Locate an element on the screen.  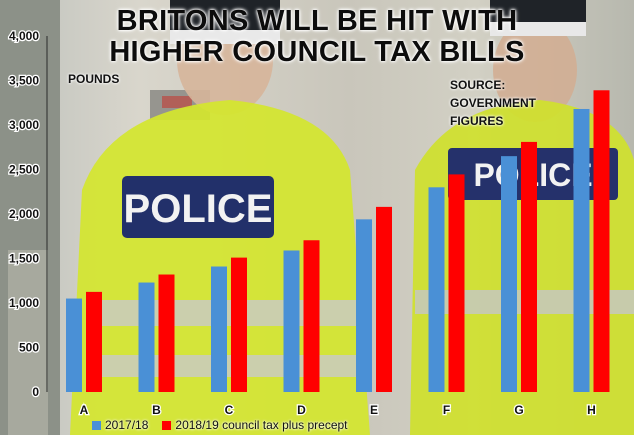
bar-2018-A is located at coordinates (94, 341).